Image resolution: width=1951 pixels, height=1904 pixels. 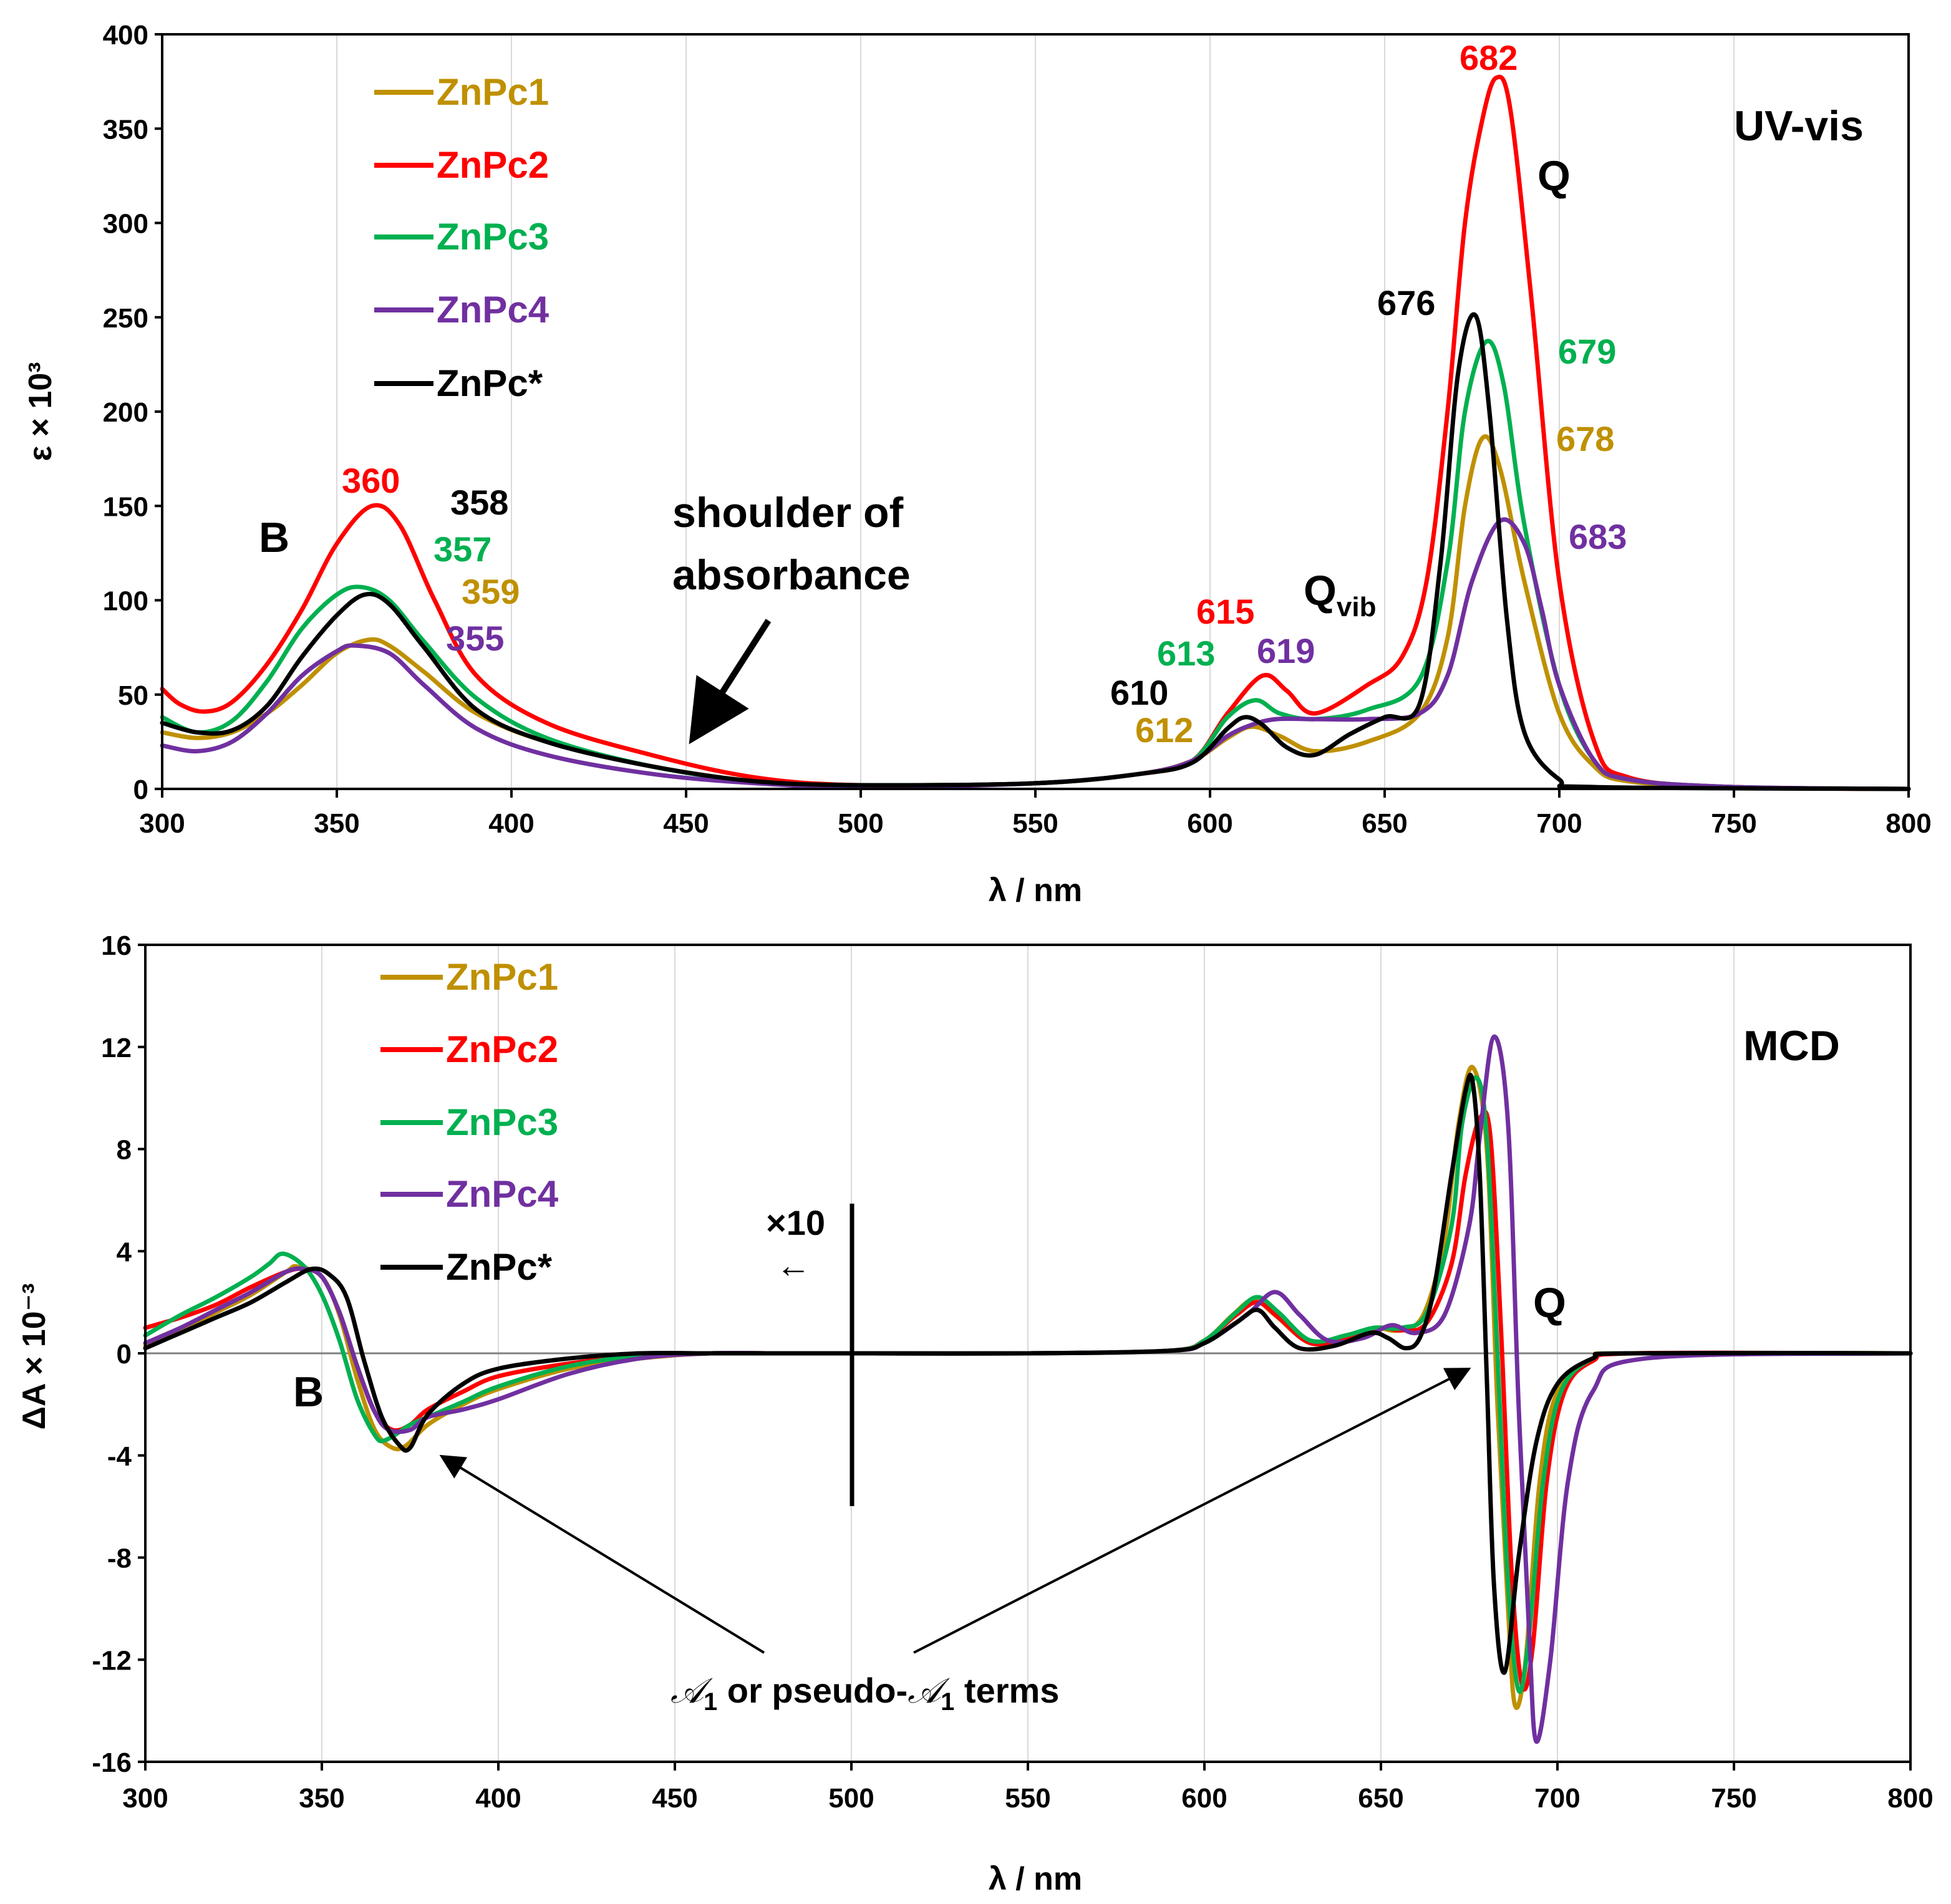 What do you see at coordinates (1384, 823) in the screenshot?
I see `uv-x-tick-label: 650` at bounding box center [1384, 823].